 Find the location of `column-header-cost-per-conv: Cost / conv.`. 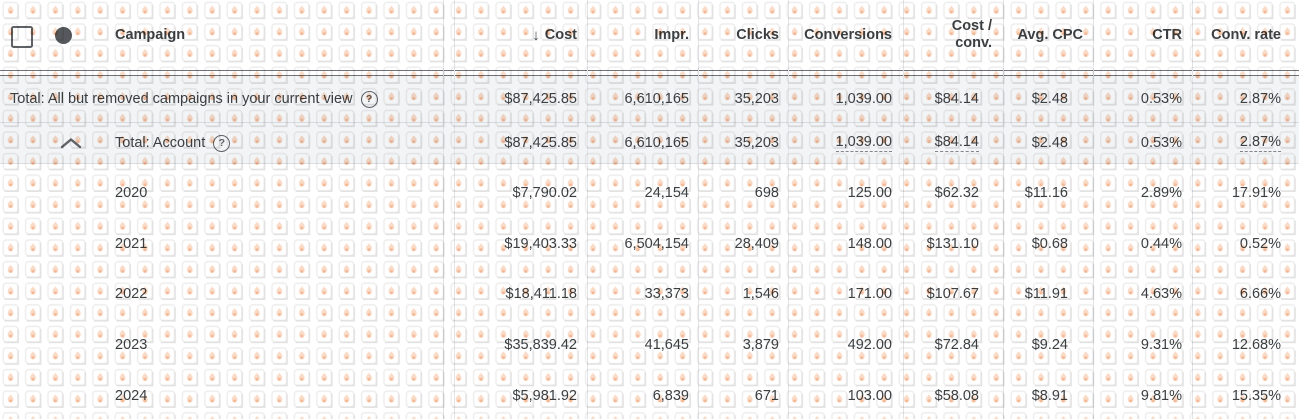

column-header-cost-per-conv: Cost / conv. is located at coordinates (953, 35).